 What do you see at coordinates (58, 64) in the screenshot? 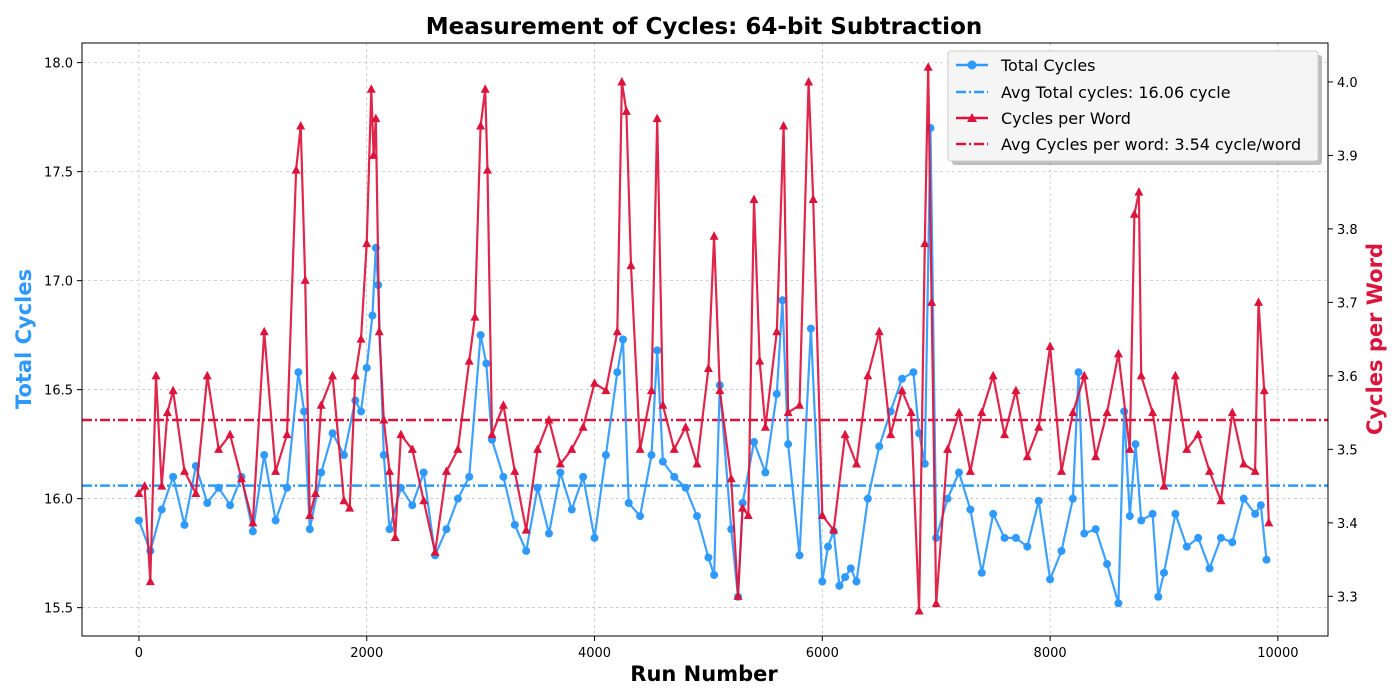
I see `left-y-tick-label-5: 18.0` at bounding box center [58, 64].